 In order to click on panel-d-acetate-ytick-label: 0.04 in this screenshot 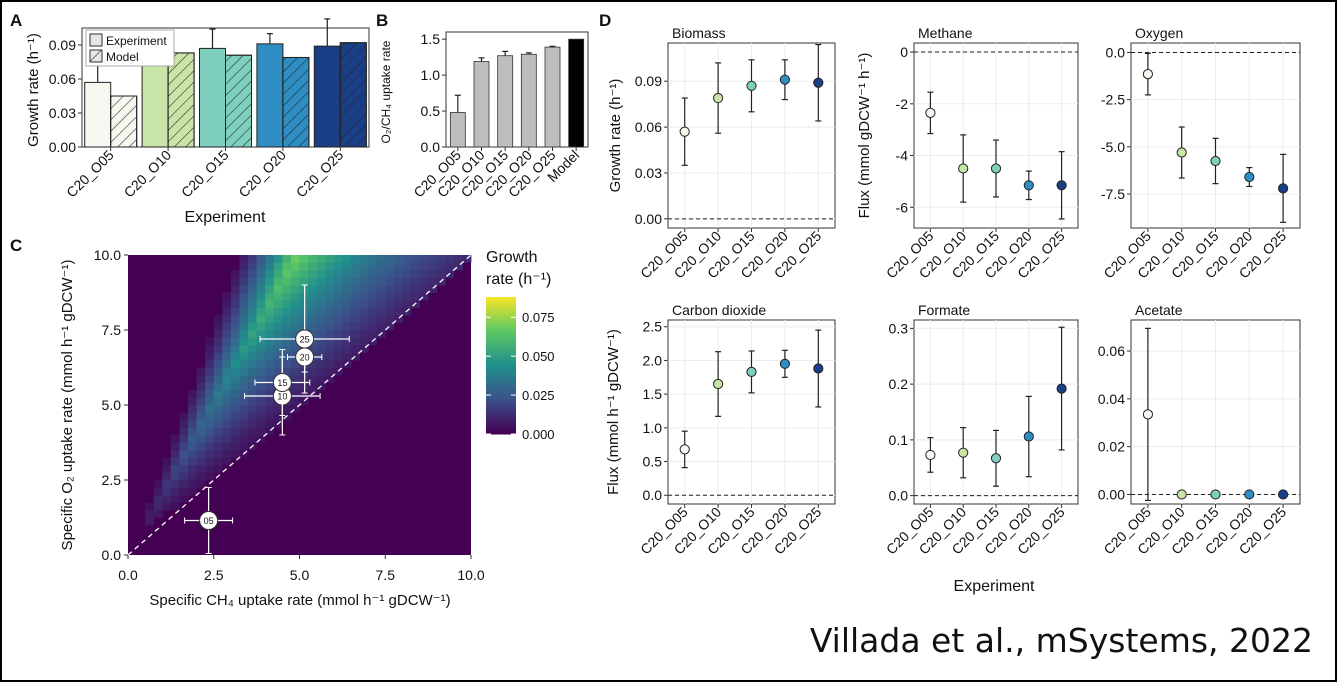, I will do `click(1111, 399)`.